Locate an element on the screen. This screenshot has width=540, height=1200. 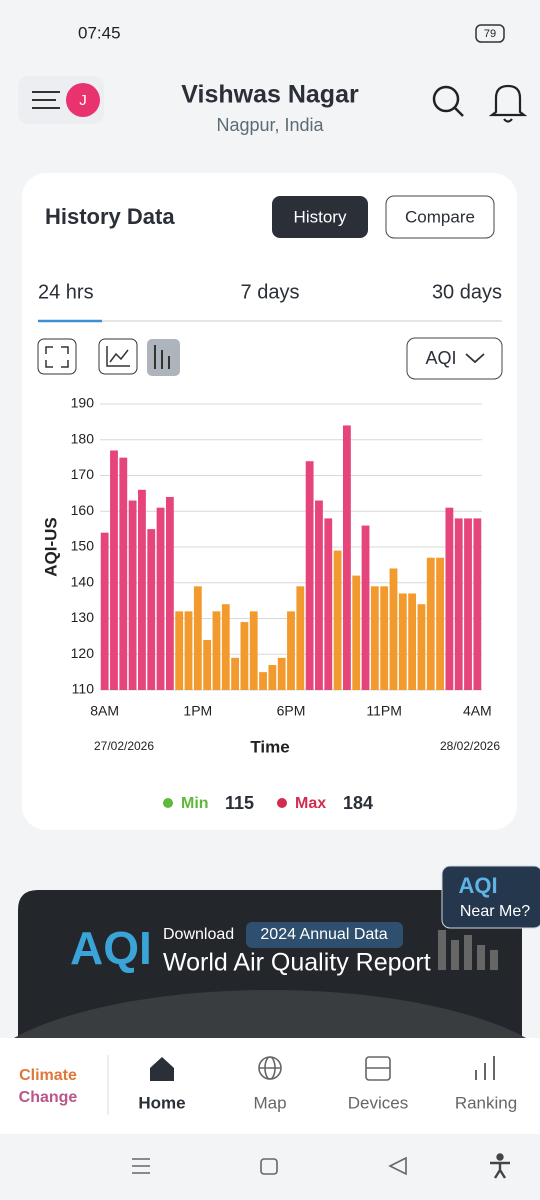
status-time: 07:45 is located at coordinates (99, 32).